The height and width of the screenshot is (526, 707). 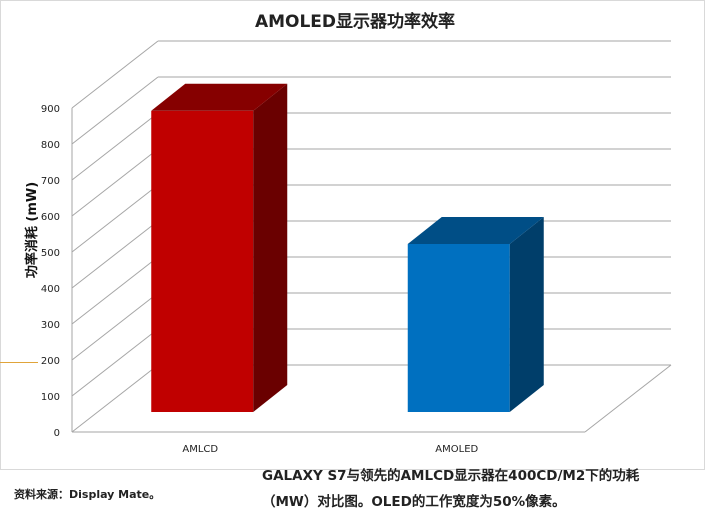 I want to click on y-tick-label: 800, so click(x=50, y=145).